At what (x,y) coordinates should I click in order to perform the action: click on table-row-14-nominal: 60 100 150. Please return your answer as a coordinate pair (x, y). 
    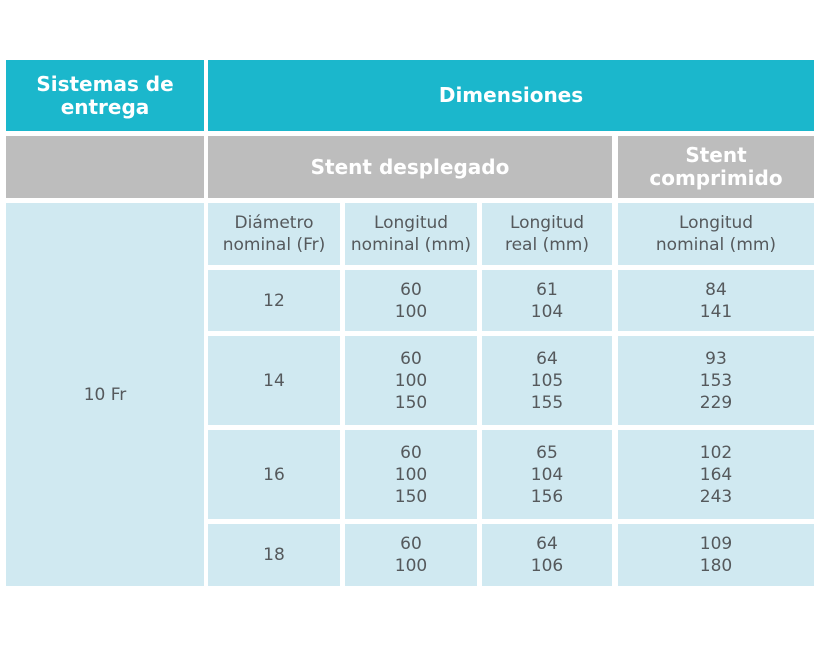
    Looking at the image, I should click on (411, 380).